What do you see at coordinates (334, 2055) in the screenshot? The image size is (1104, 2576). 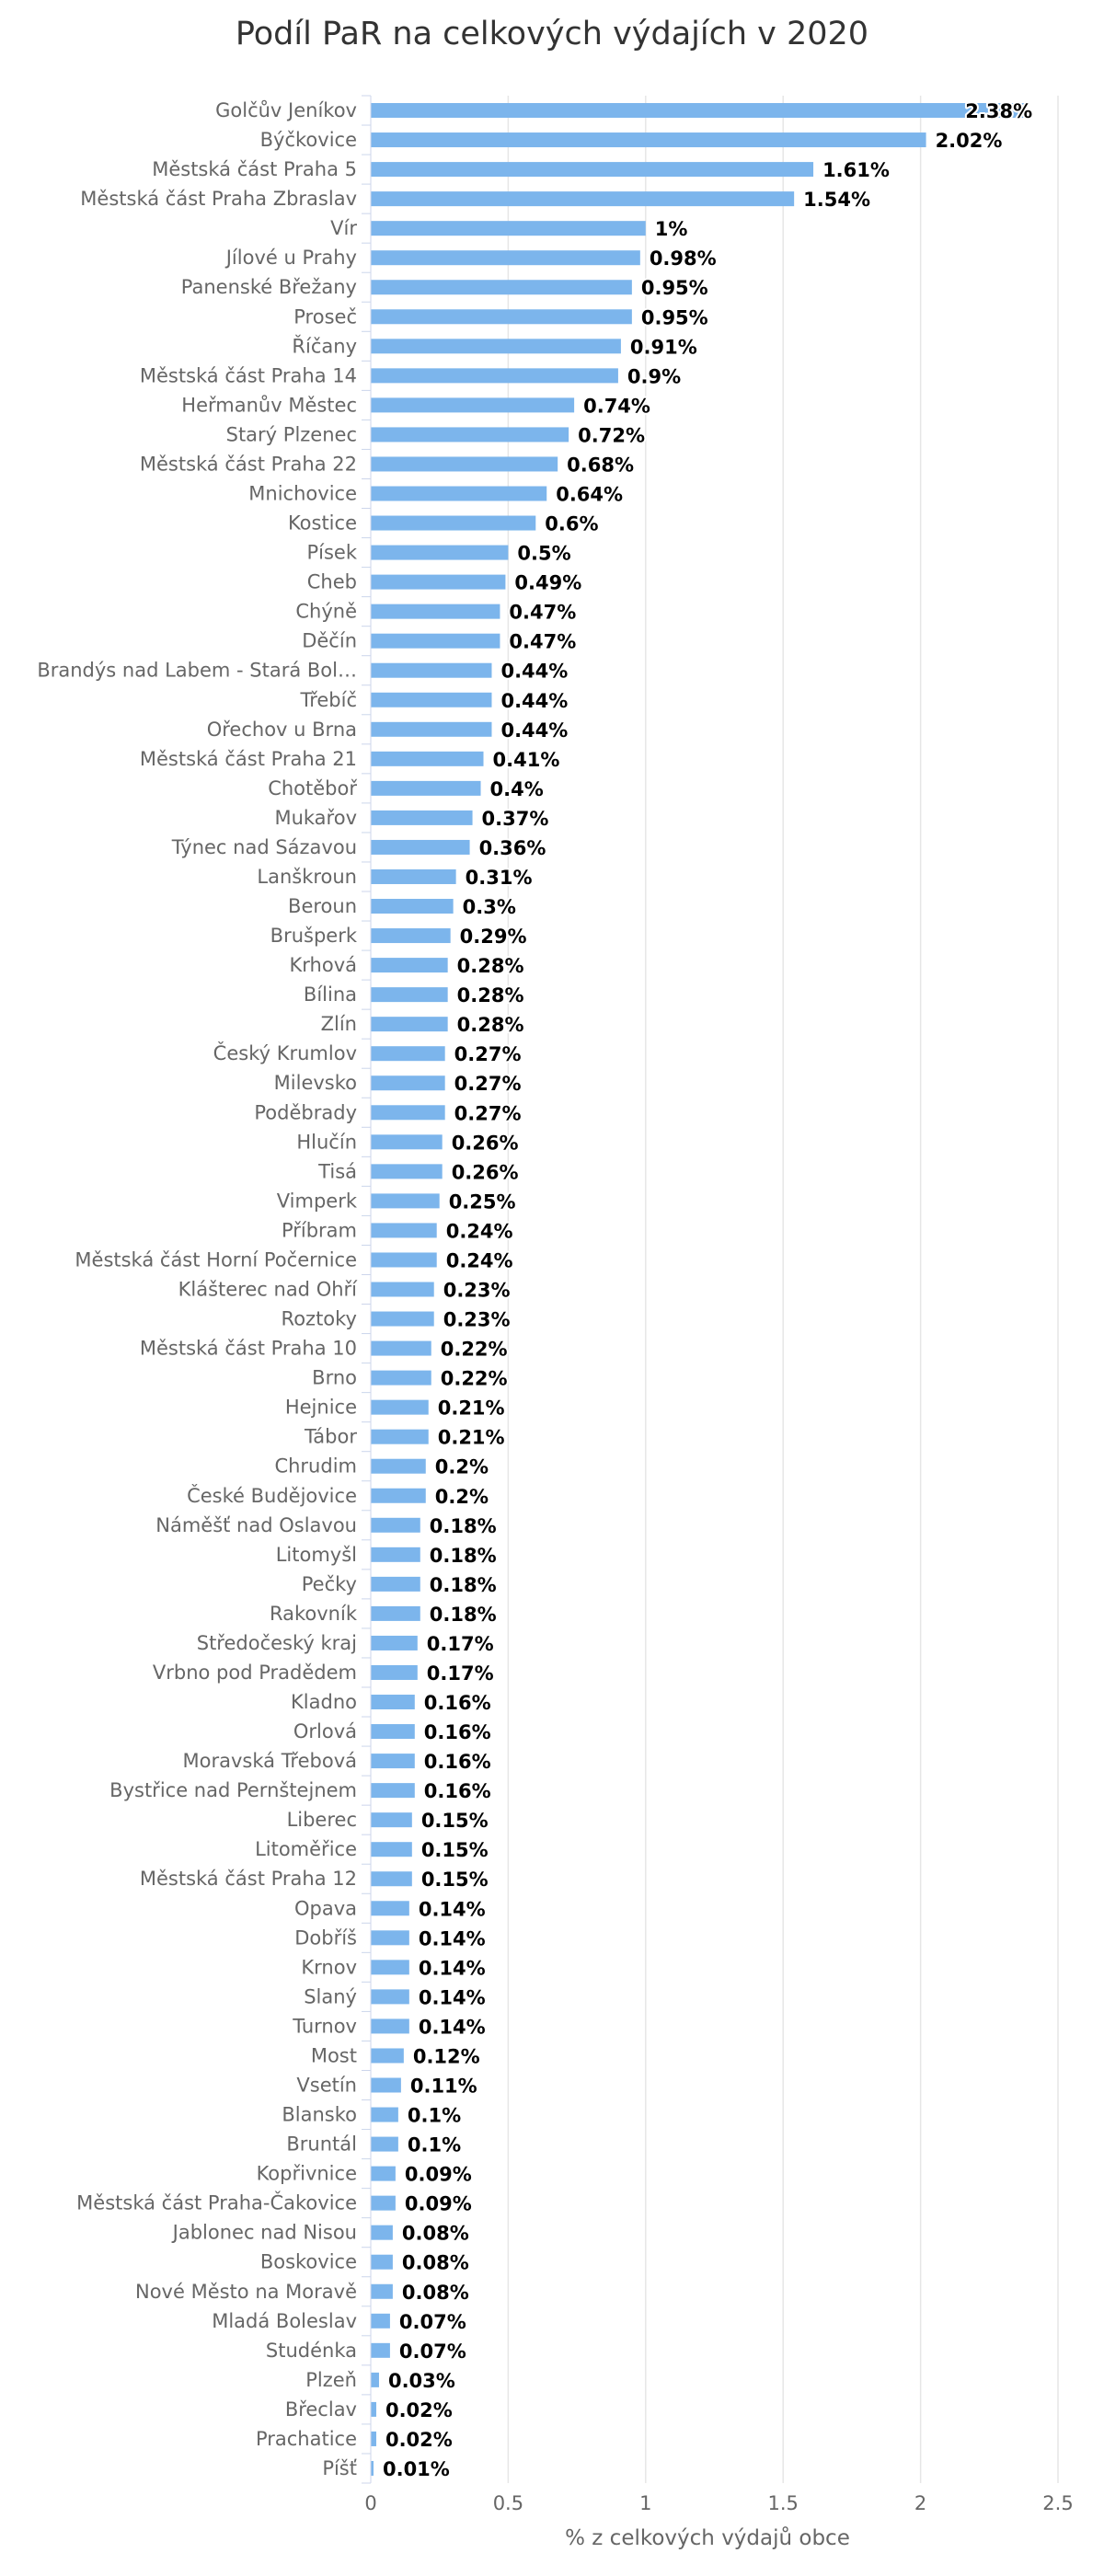 I see `category-label: Most` at bounding box center [334, 2055].